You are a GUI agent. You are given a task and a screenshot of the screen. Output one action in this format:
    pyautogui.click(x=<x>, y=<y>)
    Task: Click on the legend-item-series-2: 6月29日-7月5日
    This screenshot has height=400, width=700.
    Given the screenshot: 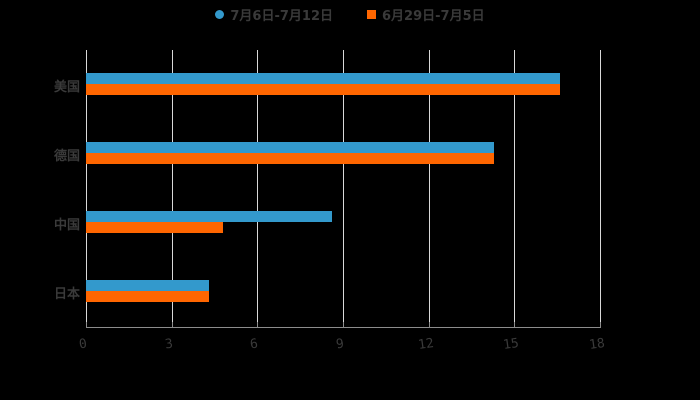 What is the action you would take?
    pyautogui.click(x=426, y=14)
    